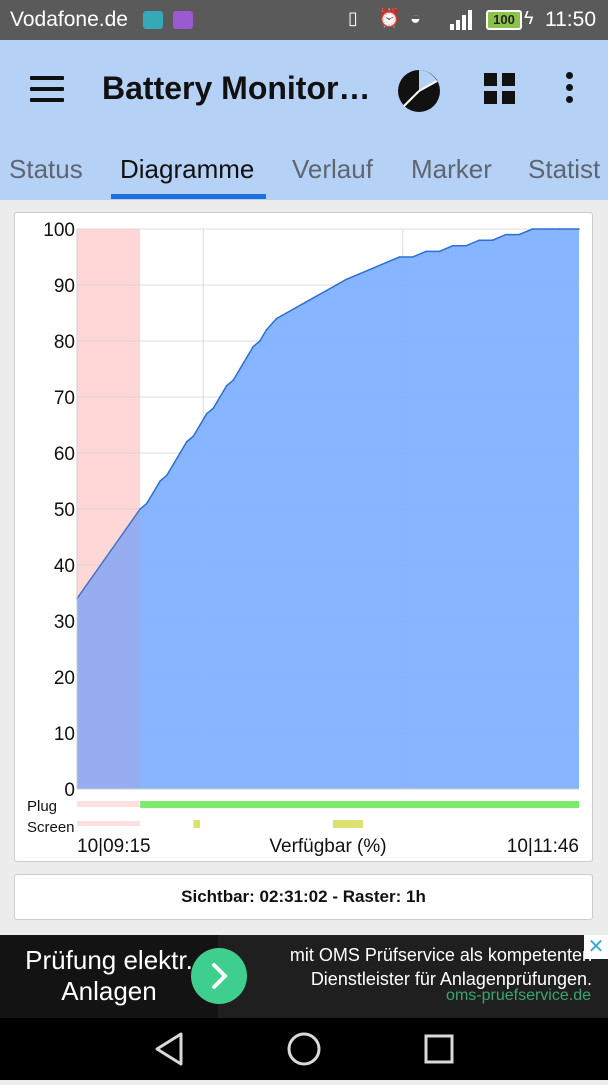 Image resolution: width=608 pixels, height=1085 pixels. I want to click on vibrate-icon: ▯, so click(353, 18).